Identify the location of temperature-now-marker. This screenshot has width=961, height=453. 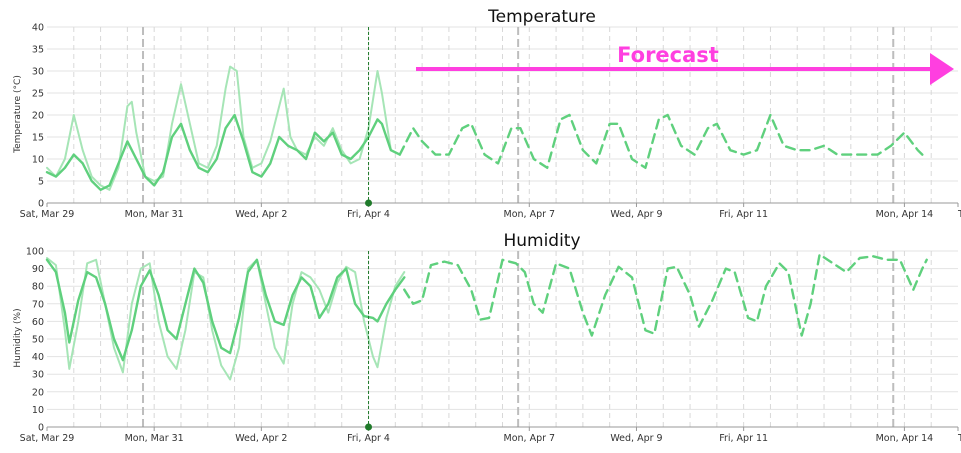
(369, 117).